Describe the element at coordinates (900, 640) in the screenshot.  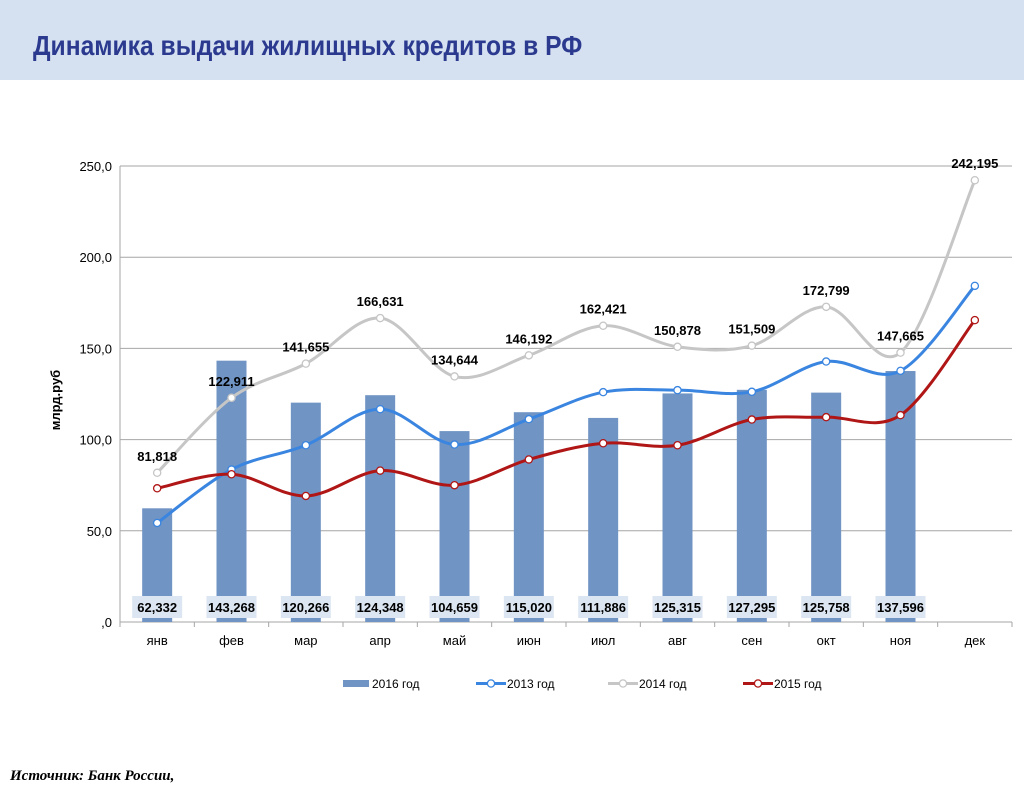
I see `x-tick-label: ноя` at that location.